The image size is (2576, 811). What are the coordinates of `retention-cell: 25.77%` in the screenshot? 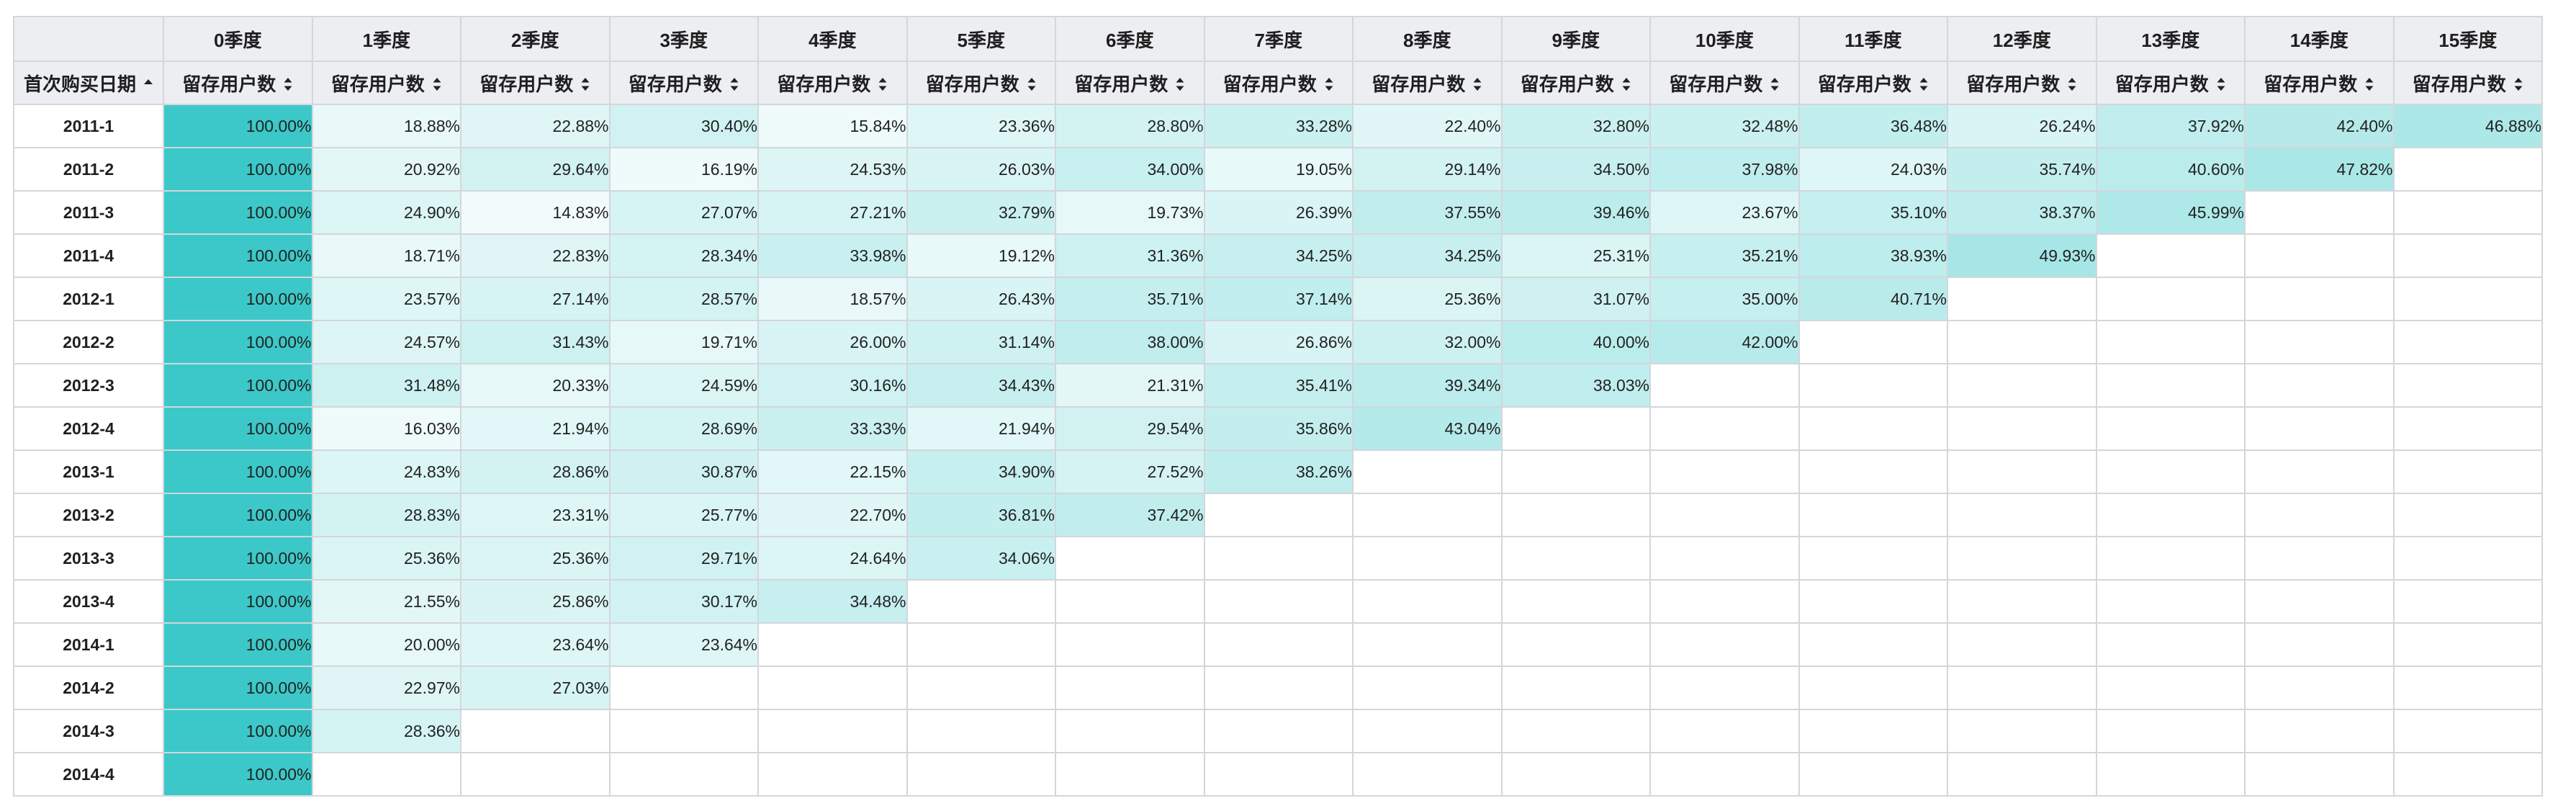 It's located at (683, 515).